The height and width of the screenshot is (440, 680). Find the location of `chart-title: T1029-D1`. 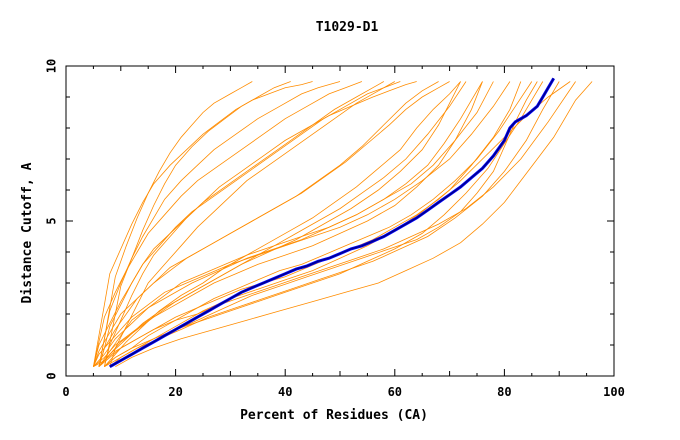

chart-title: T1029-D1 is located at coordinates (347, 27).